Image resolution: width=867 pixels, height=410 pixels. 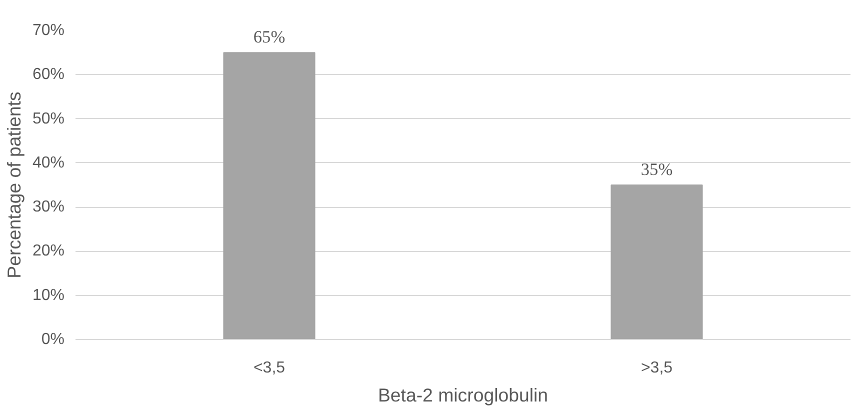 What do you see at coordinates (48, 119) in the screenshot?
I see `y-tick-label: 50%` at bounding box center [48, 119].